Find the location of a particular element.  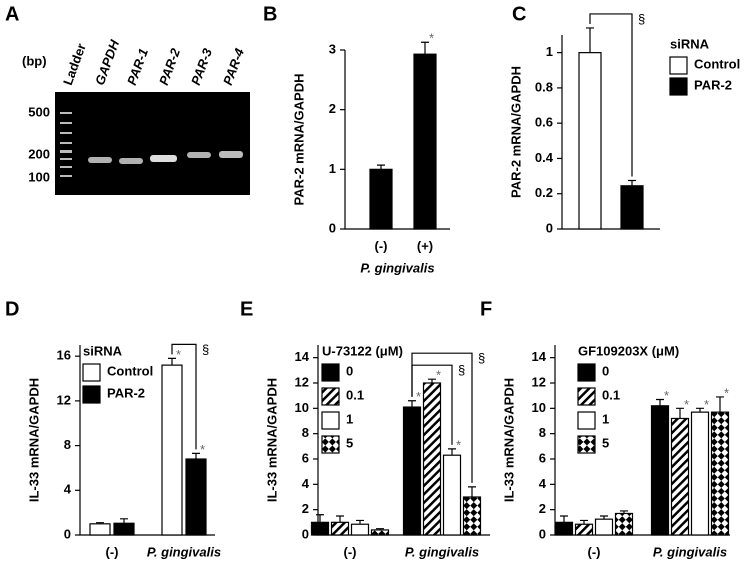

y-tick-label: 0.2 is located at coordinates (544, 192).